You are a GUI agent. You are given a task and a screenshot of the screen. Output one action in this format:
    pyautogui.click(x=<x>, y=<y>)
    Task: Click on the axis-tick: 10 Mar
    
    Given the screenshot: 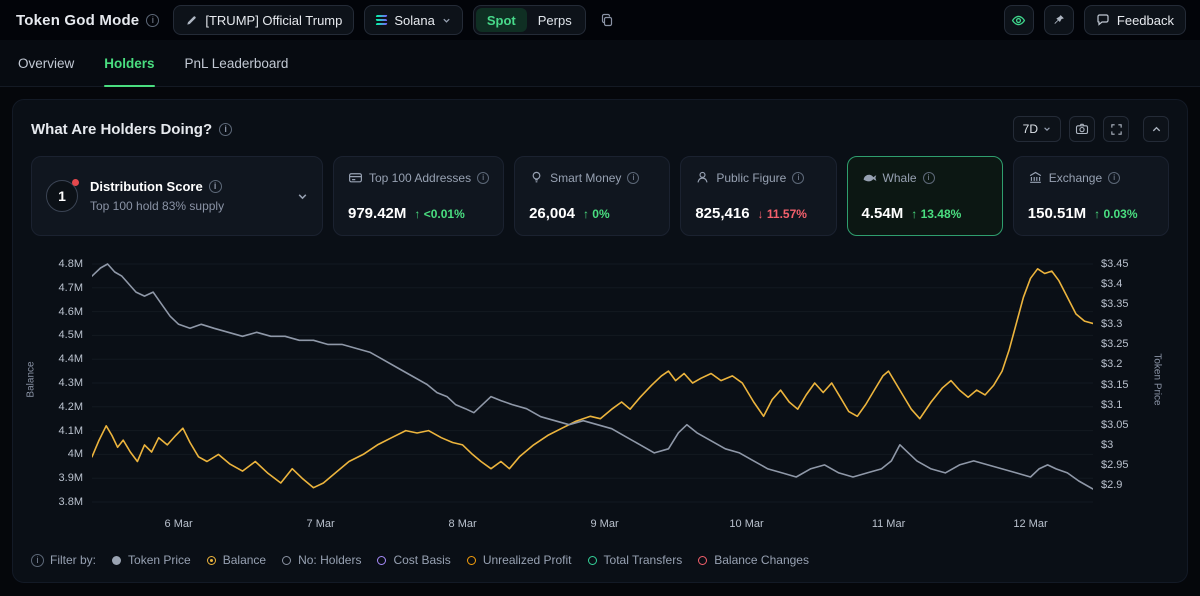 What is the action you would take?
    pyautogui.click(x=746, y=524)
    